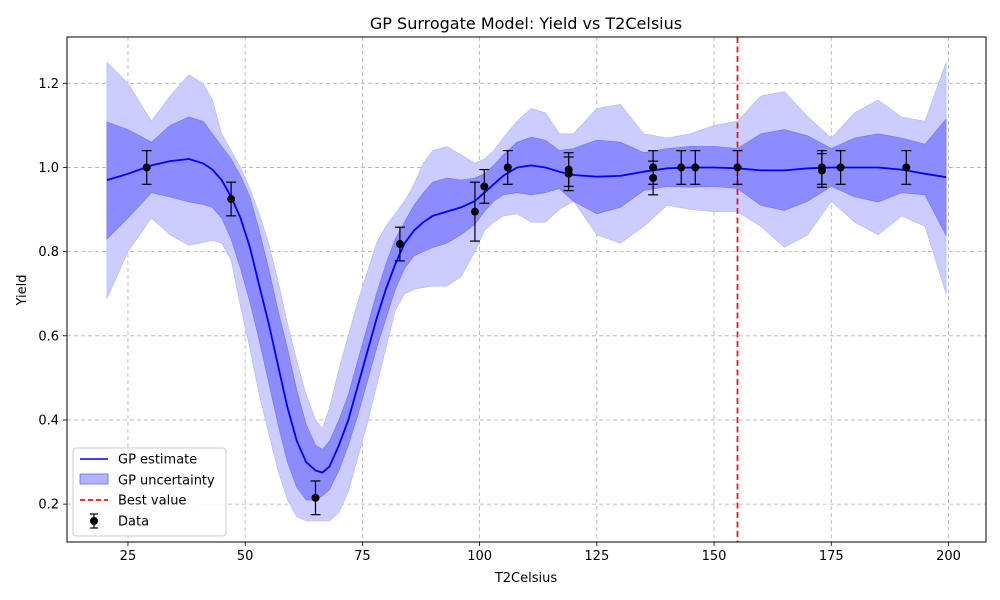  I want to click on y-tick-label: 1.2, so click(48, 84).